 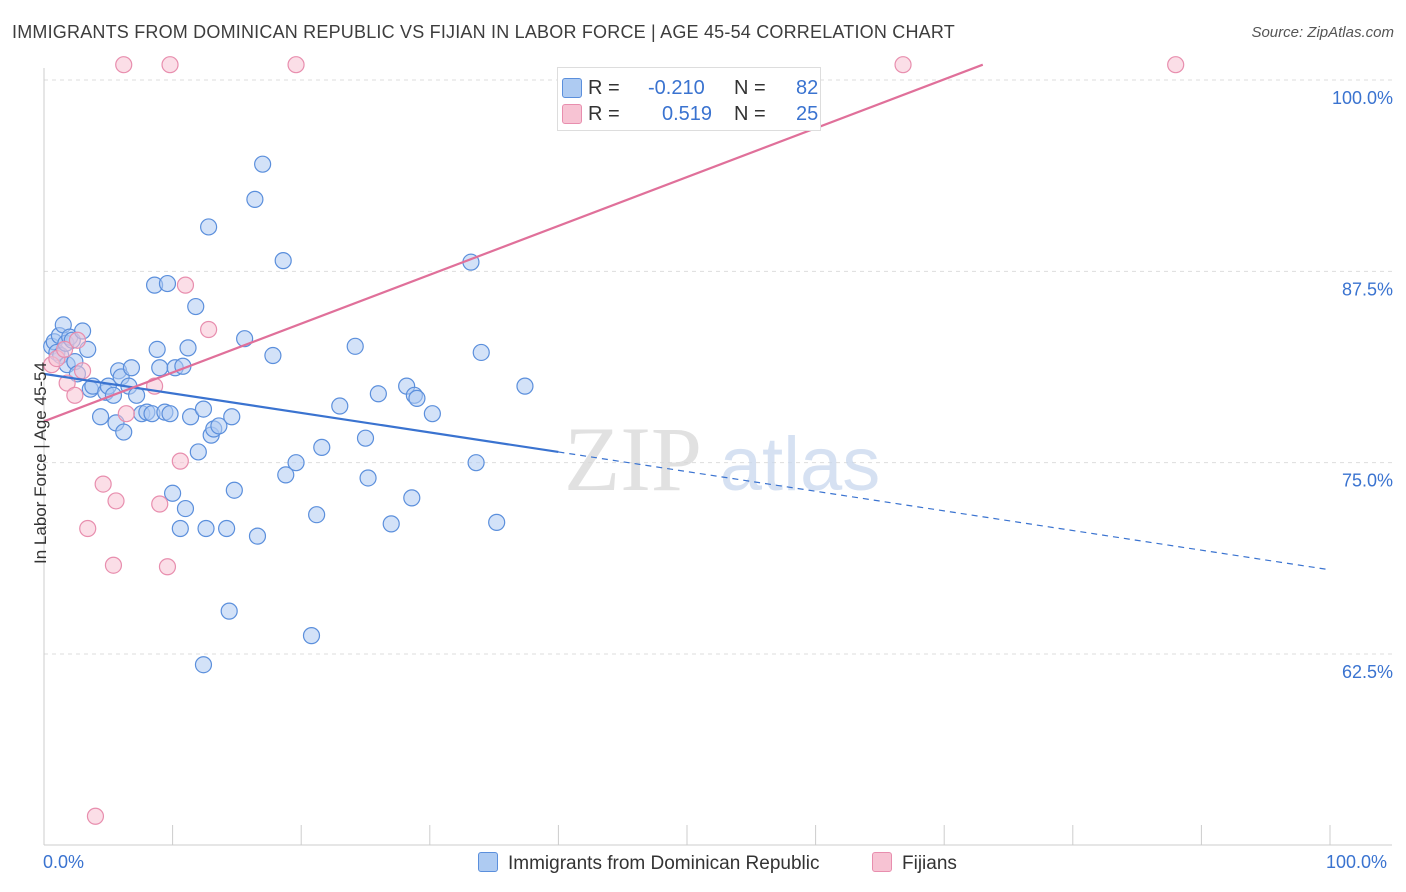 What do you see at coordinates (687, 114) in the screenshot?
I see `legend-r-value: 0.519` at bounding box center [687, 114].